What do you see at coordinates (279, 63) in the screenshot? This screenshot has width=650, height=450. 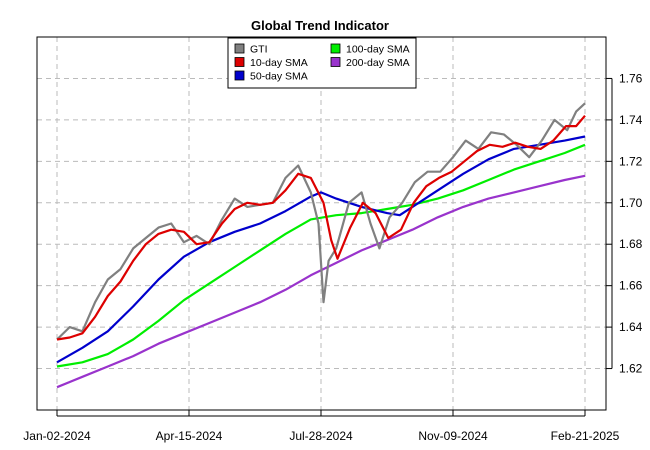 I see `legend-label: 10-day SMA` at bounding box center [279, 63].